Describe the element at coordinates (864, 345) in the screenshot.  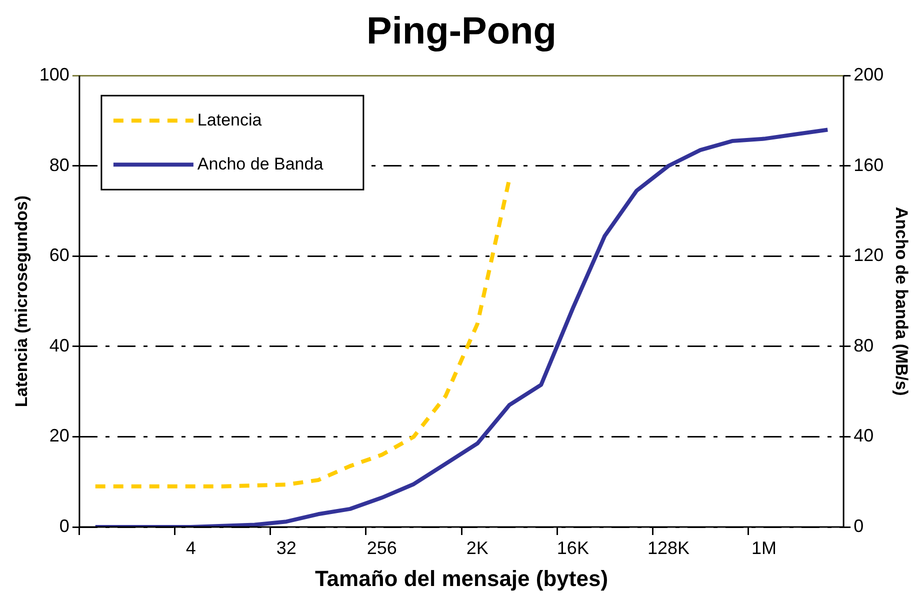
I see `y2-tick-label: 80` at that location.